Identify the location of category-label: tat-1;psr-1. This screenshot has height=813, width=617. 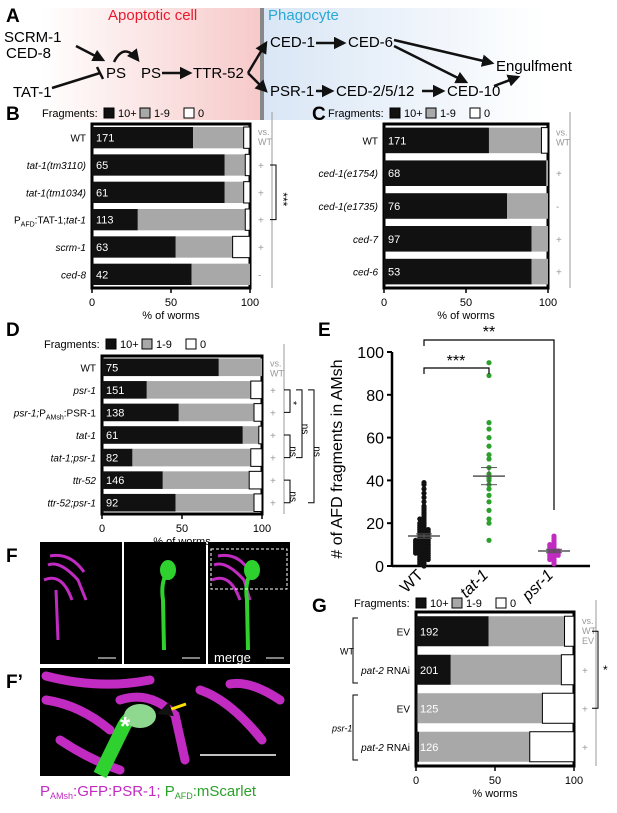
(73, 459).